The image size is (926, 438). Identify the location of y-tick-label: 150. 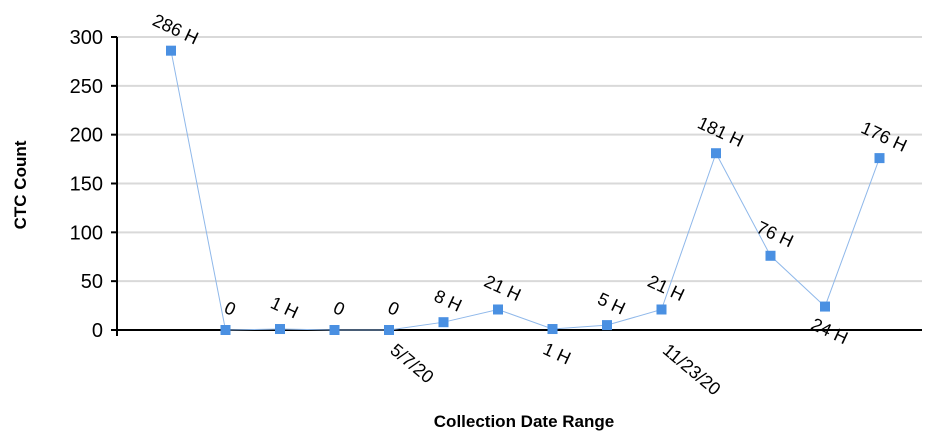
(86, 185).